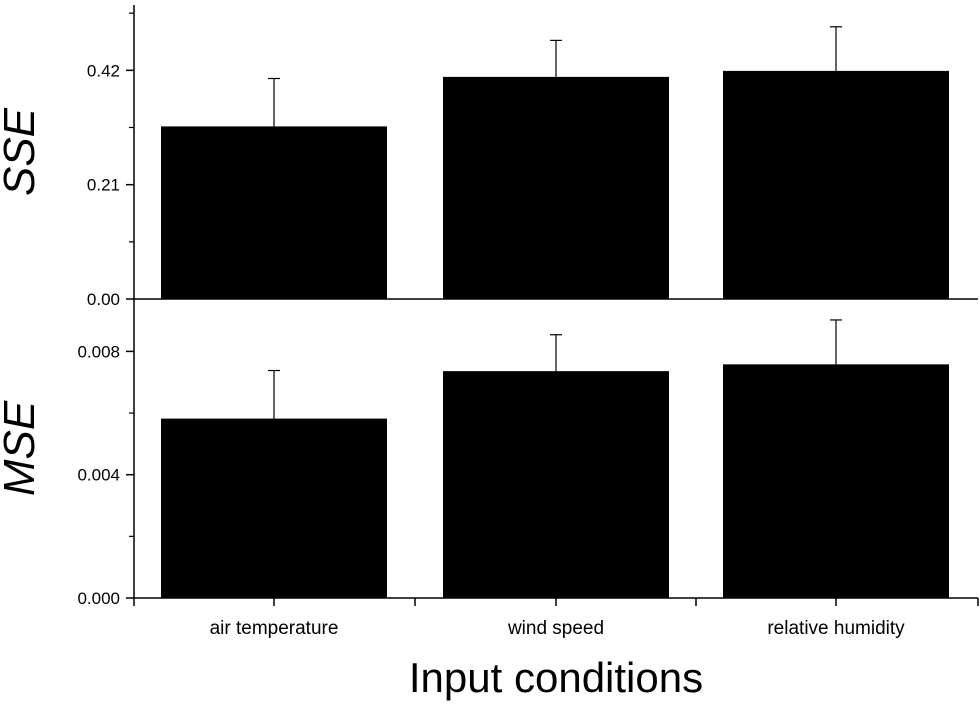 This screenshot has height=704, width=980. What do you see at coordinates (22, 448) in the screenshot?
I see `y-axis-title-mse: MSE` at bounding box center [22, 448].